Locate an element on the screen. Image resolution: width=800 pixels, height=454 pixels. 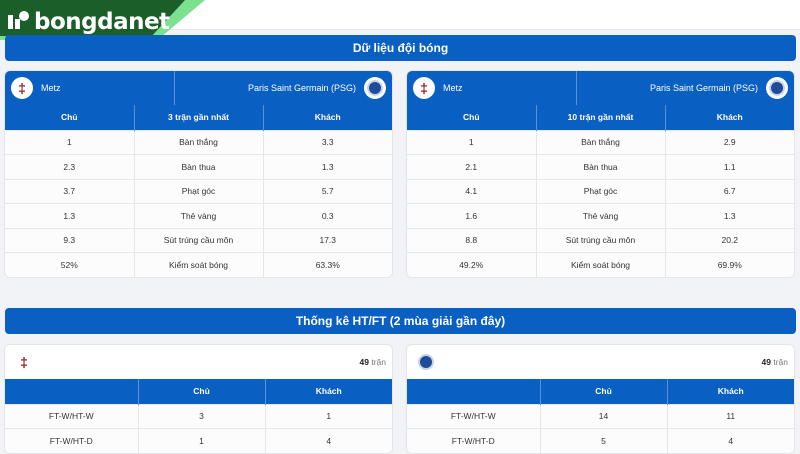
table-row: 1.6 Thẻ vàng 1.3 is located at coordinates (600, 215).